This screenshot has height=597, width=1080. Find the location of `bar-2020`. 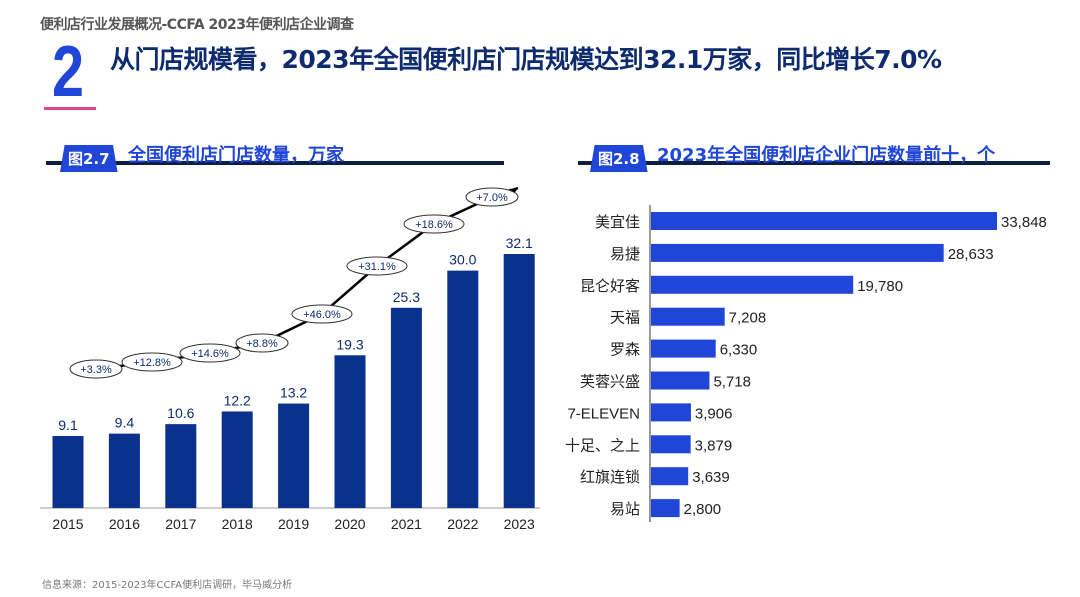

bar-2020 is located at coordinates (350, 431).